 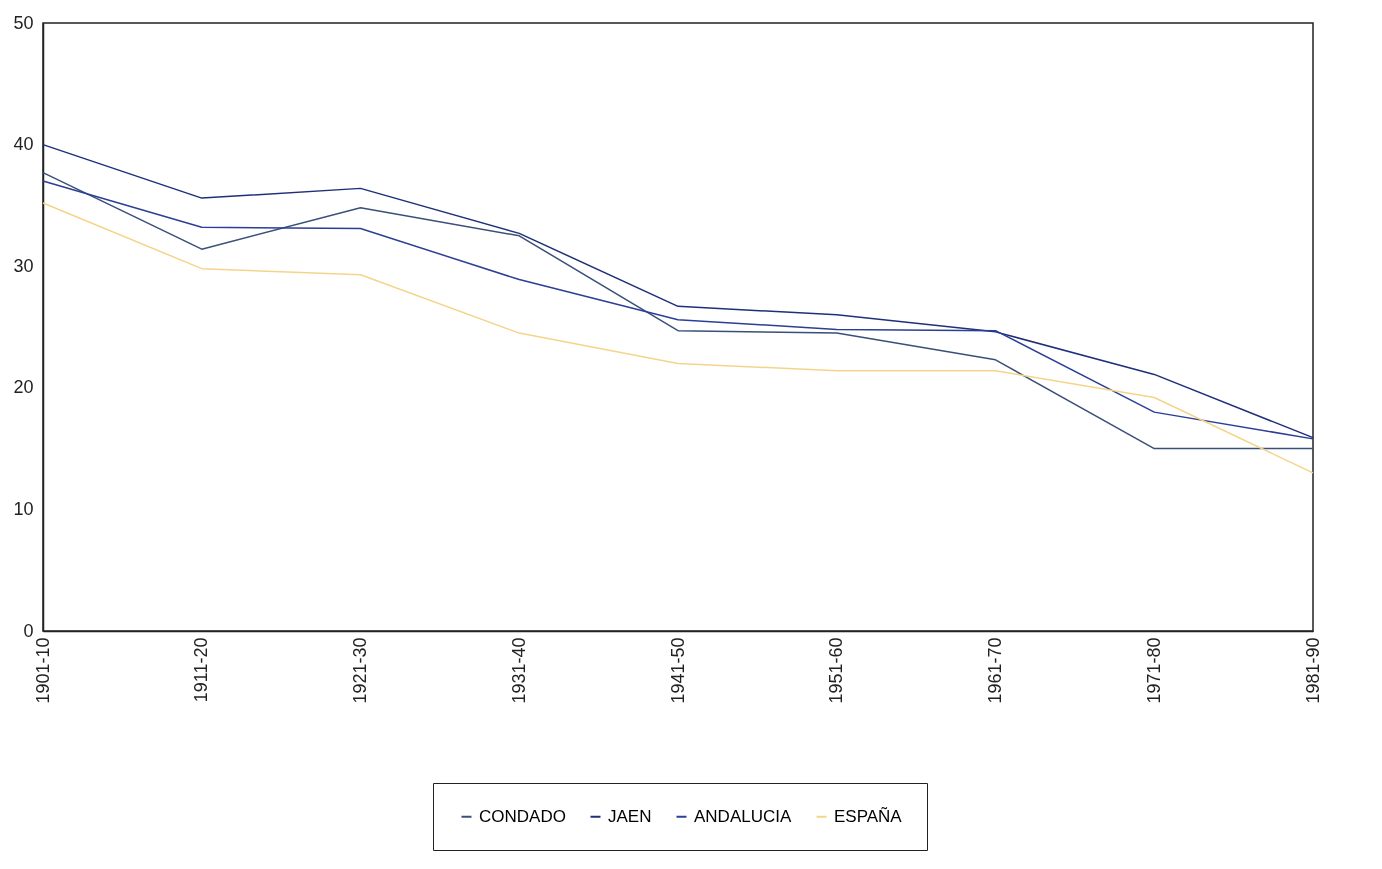 What do you see at coordinates (630, 816) in the screenshot?
I see `legend-label: JAEN` at bounding box center [630, 816].